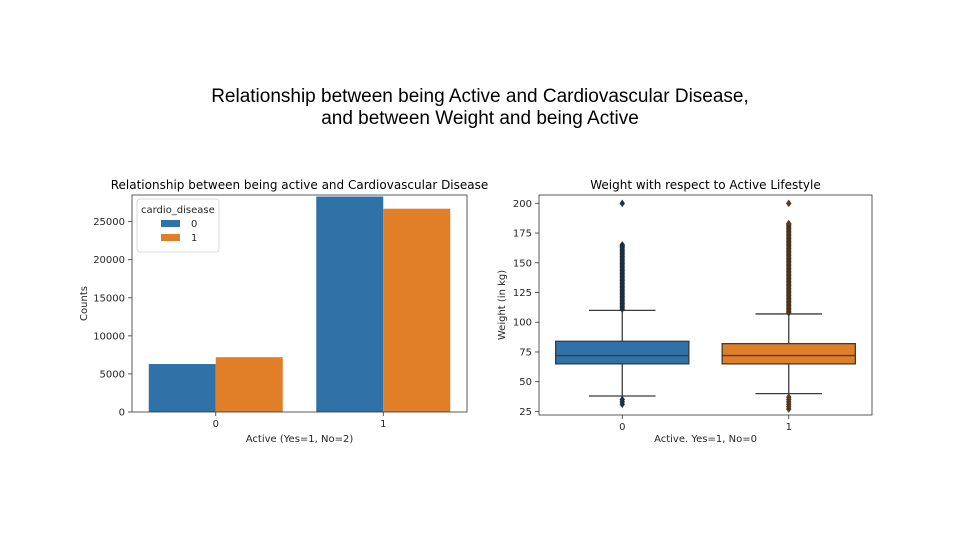  Describe the element at coordinates (84, 303) in the screenshot. I see `bar-y-axis-label: Counts` at that location.